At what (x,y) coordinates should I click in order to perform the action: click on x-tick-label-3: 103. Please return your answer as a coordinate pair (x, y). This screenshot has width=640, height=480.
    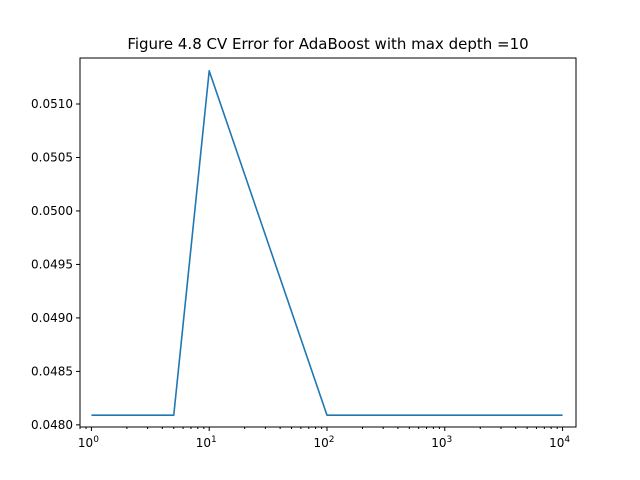
    Looking at the image, I should click on (441, 442).